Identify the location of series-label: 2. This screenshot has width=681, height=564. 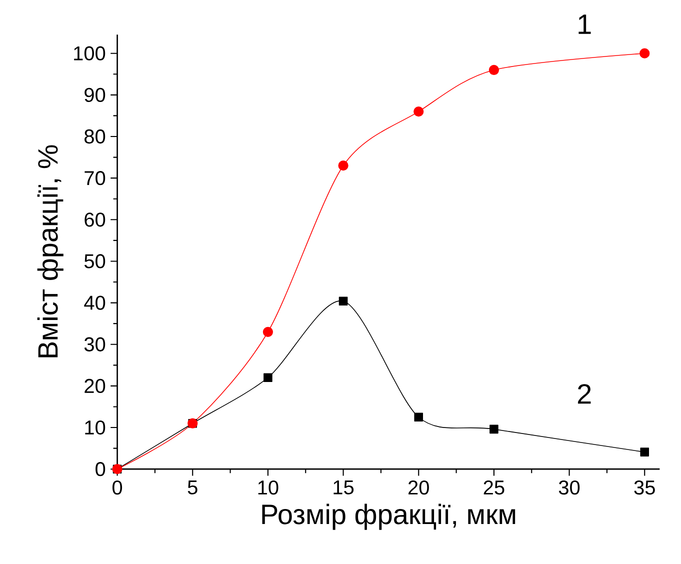
(584, 394).